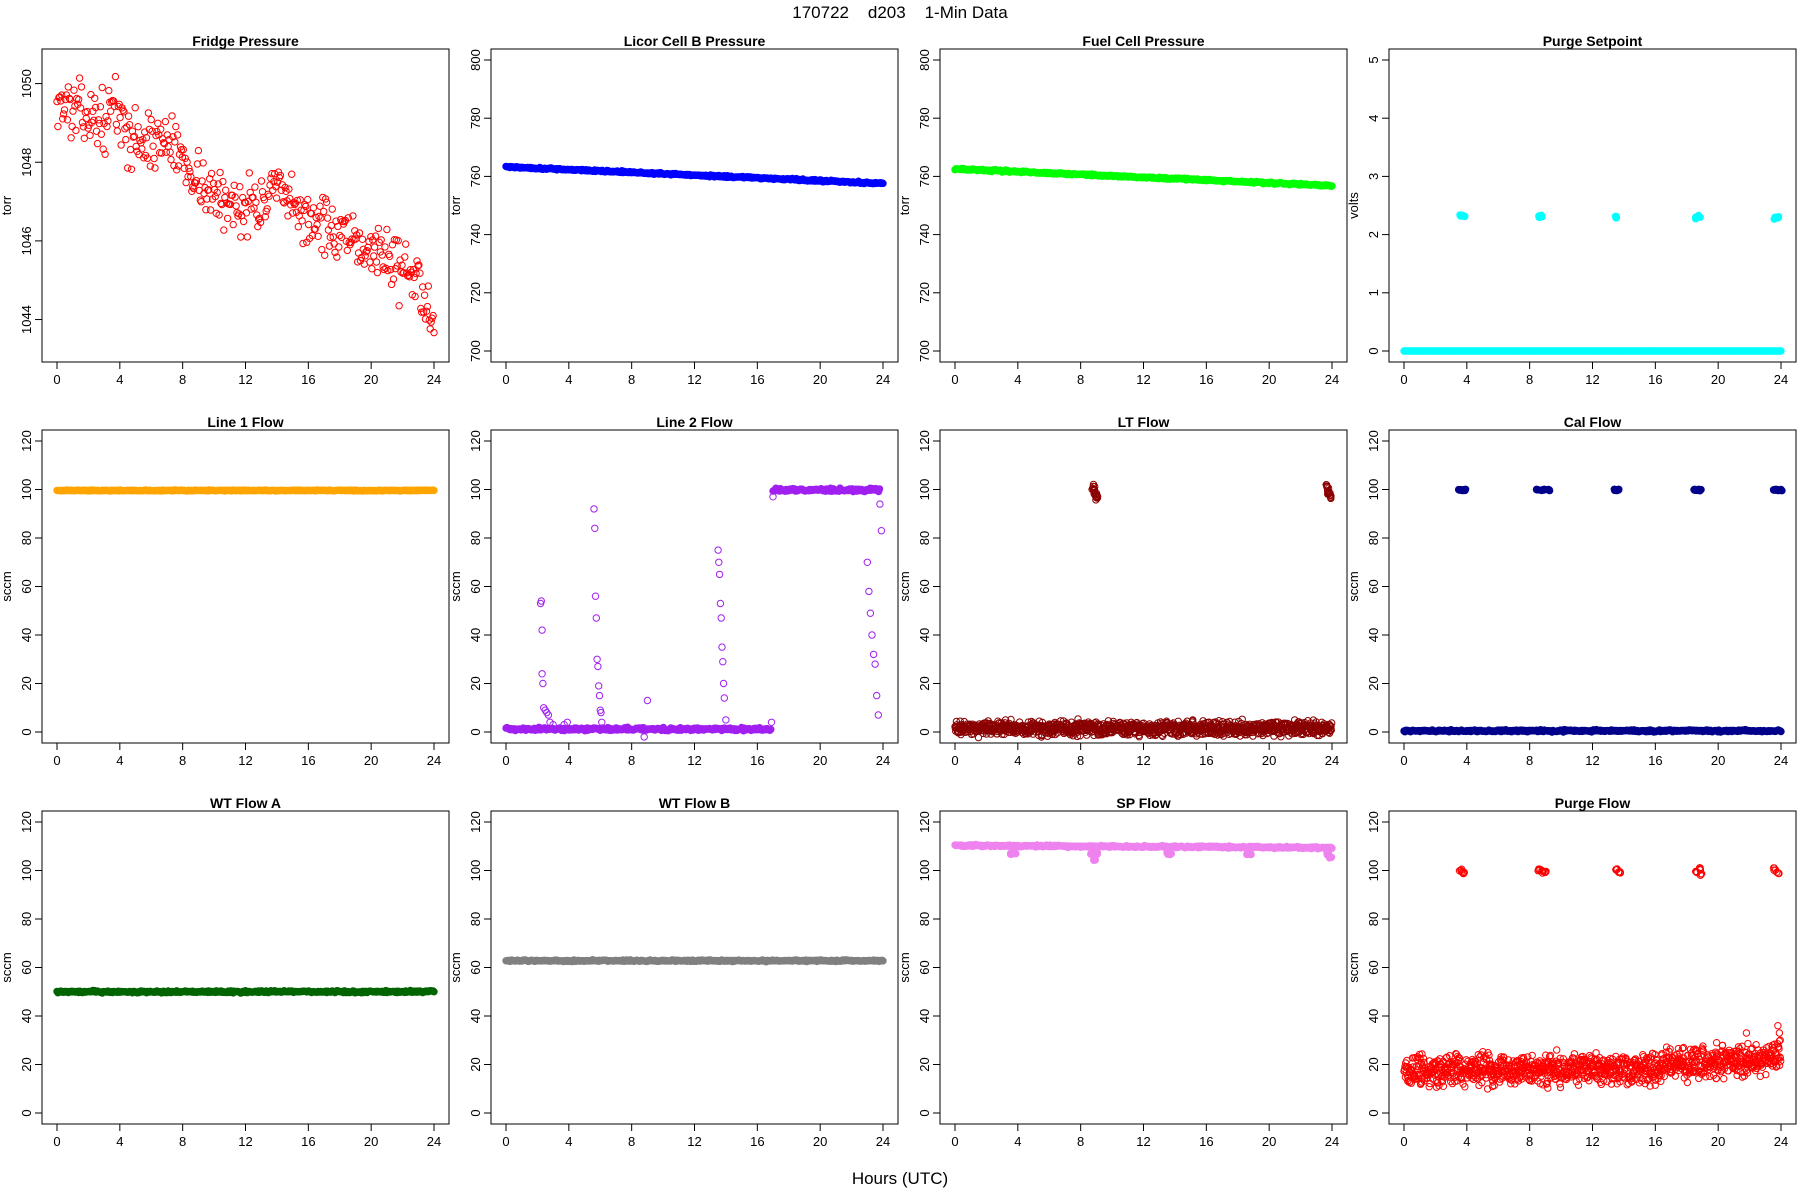 Image resolution: width=1800 pixels, height=1200 pixels. What do you see at coordinates (820, 1141) in the screenshot?
I see `x-tick-label: 20` at bounding box center [820, 1141].